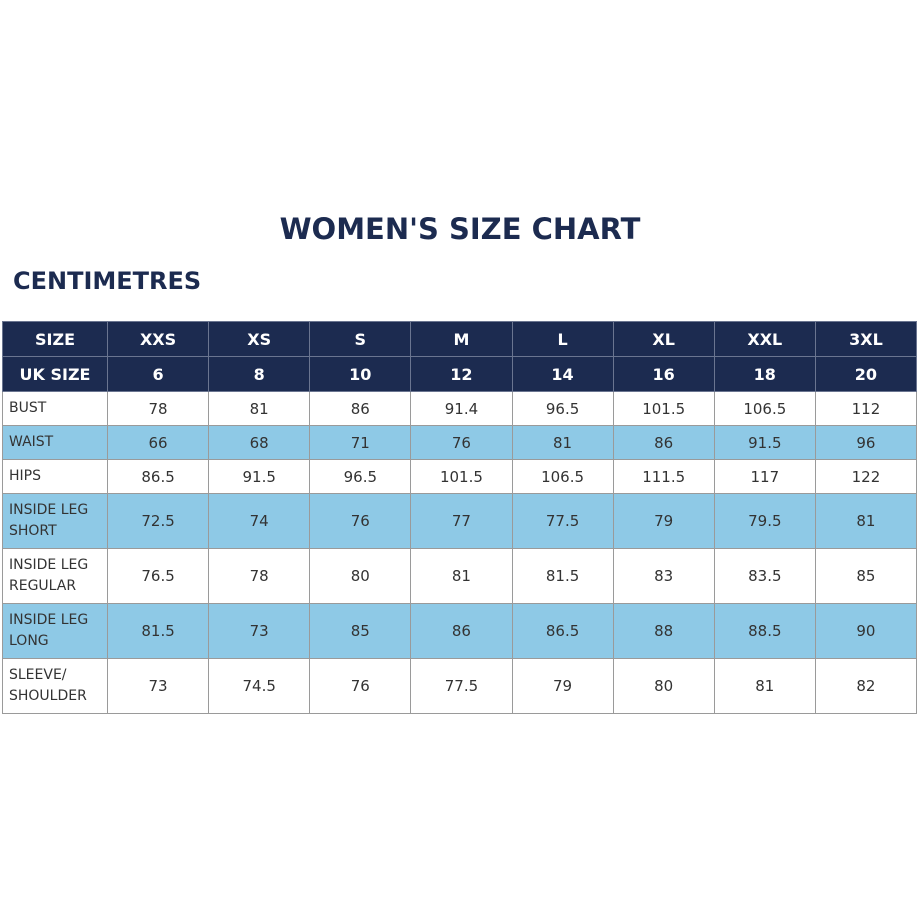  Describe the element at coordinates (31, 442) in the screenshot. I see `row-label-line: WAIST` at that location.